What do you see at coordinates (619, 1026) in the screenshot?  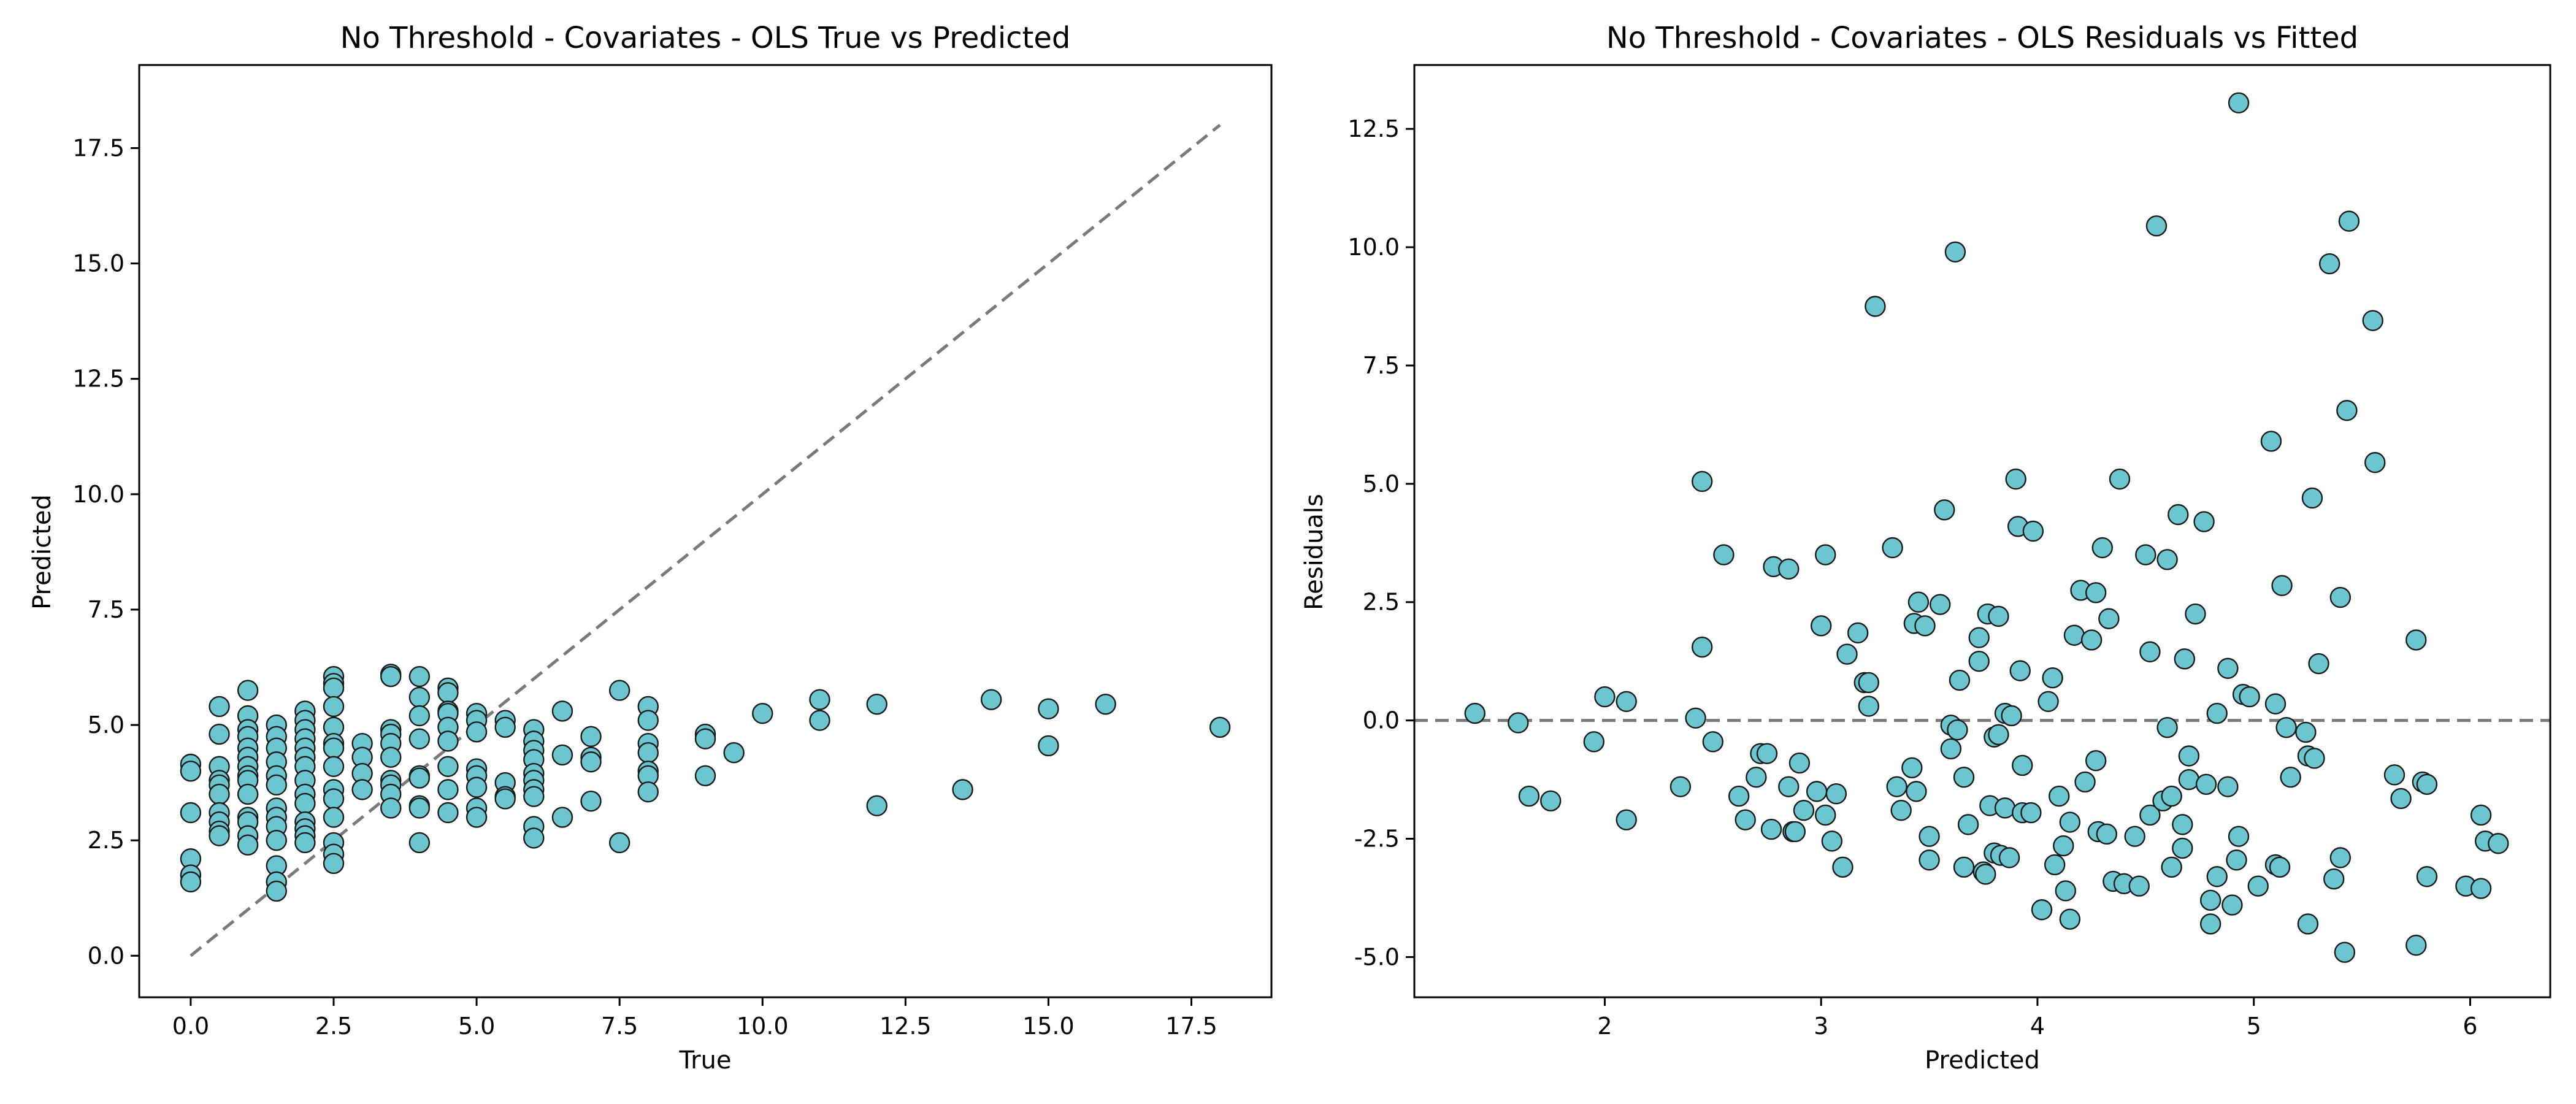 I see `x-tick-label: 7.5` at bounding box center [619, 1026].